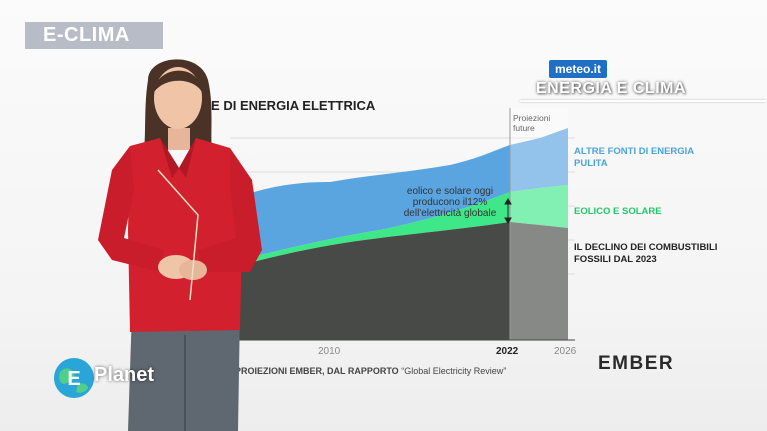  Describe the element at coordinates (329, 351) in the screenshot. I see `x-tick-label: 2010` at that location.